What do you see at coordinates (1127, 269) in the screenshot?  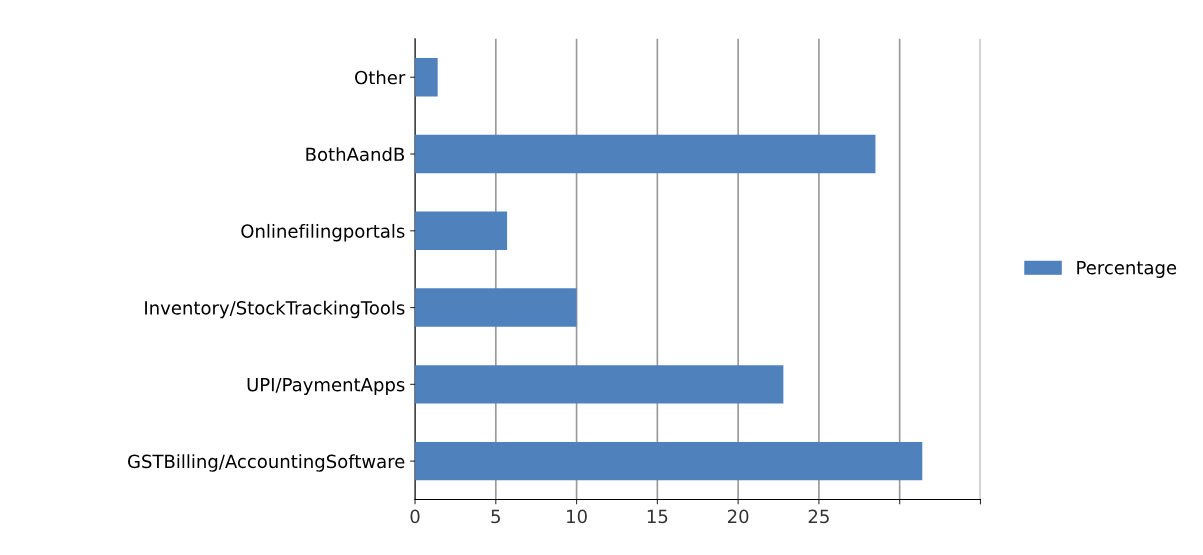 I see `legend-label: Percentage` at bounding box center [1127, 269].